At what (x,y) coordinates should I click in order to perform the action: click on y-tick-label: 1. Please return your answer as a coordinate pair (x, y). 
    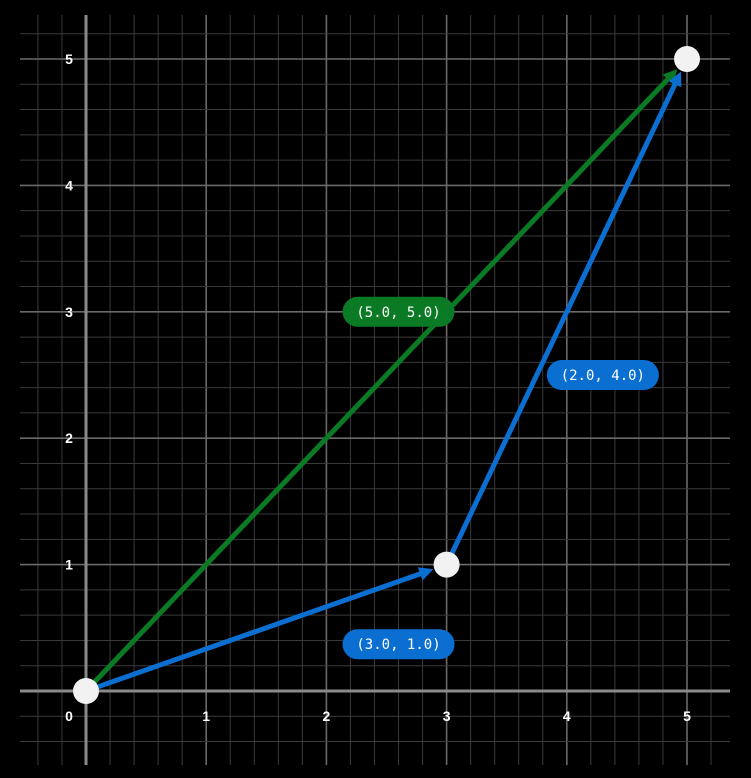
    Looking at the image, I should click on (69, 565).